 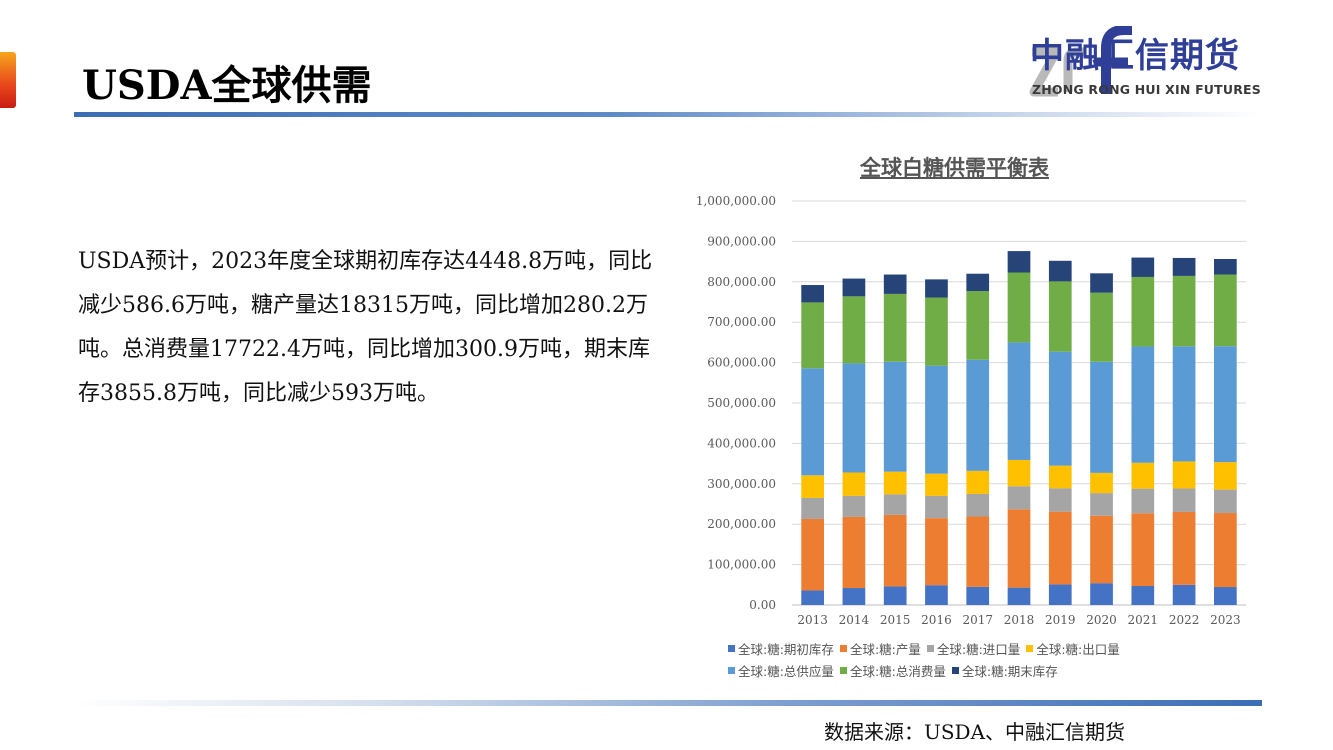 What do you see at coordinates (1143, 620) in the screenshot?
I see `x-tick-label: 2021` at bounding box center [1143, 620].